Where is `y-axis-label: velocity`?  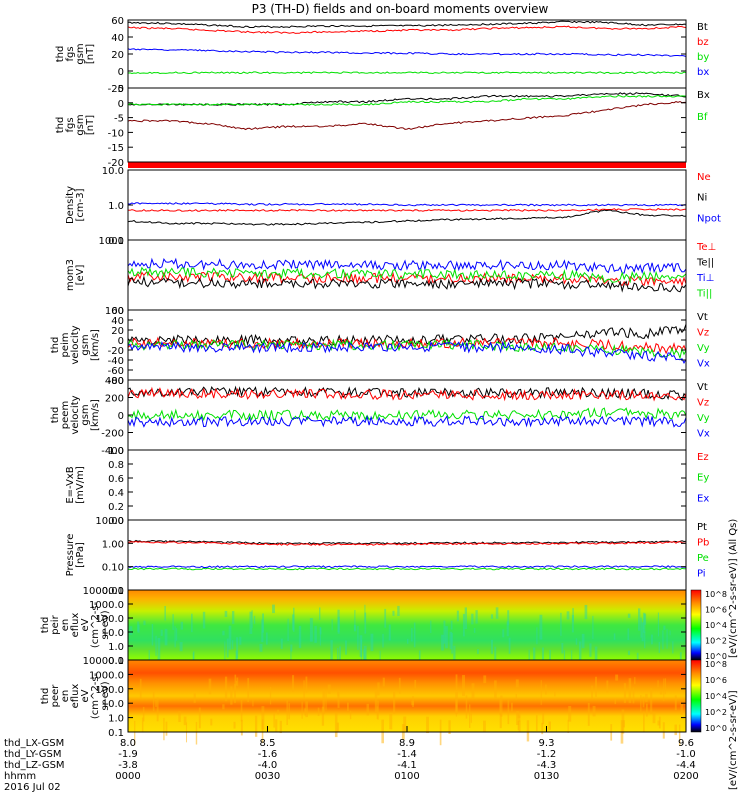
y-axis-label: velocity is located at coordinates (75, 344).